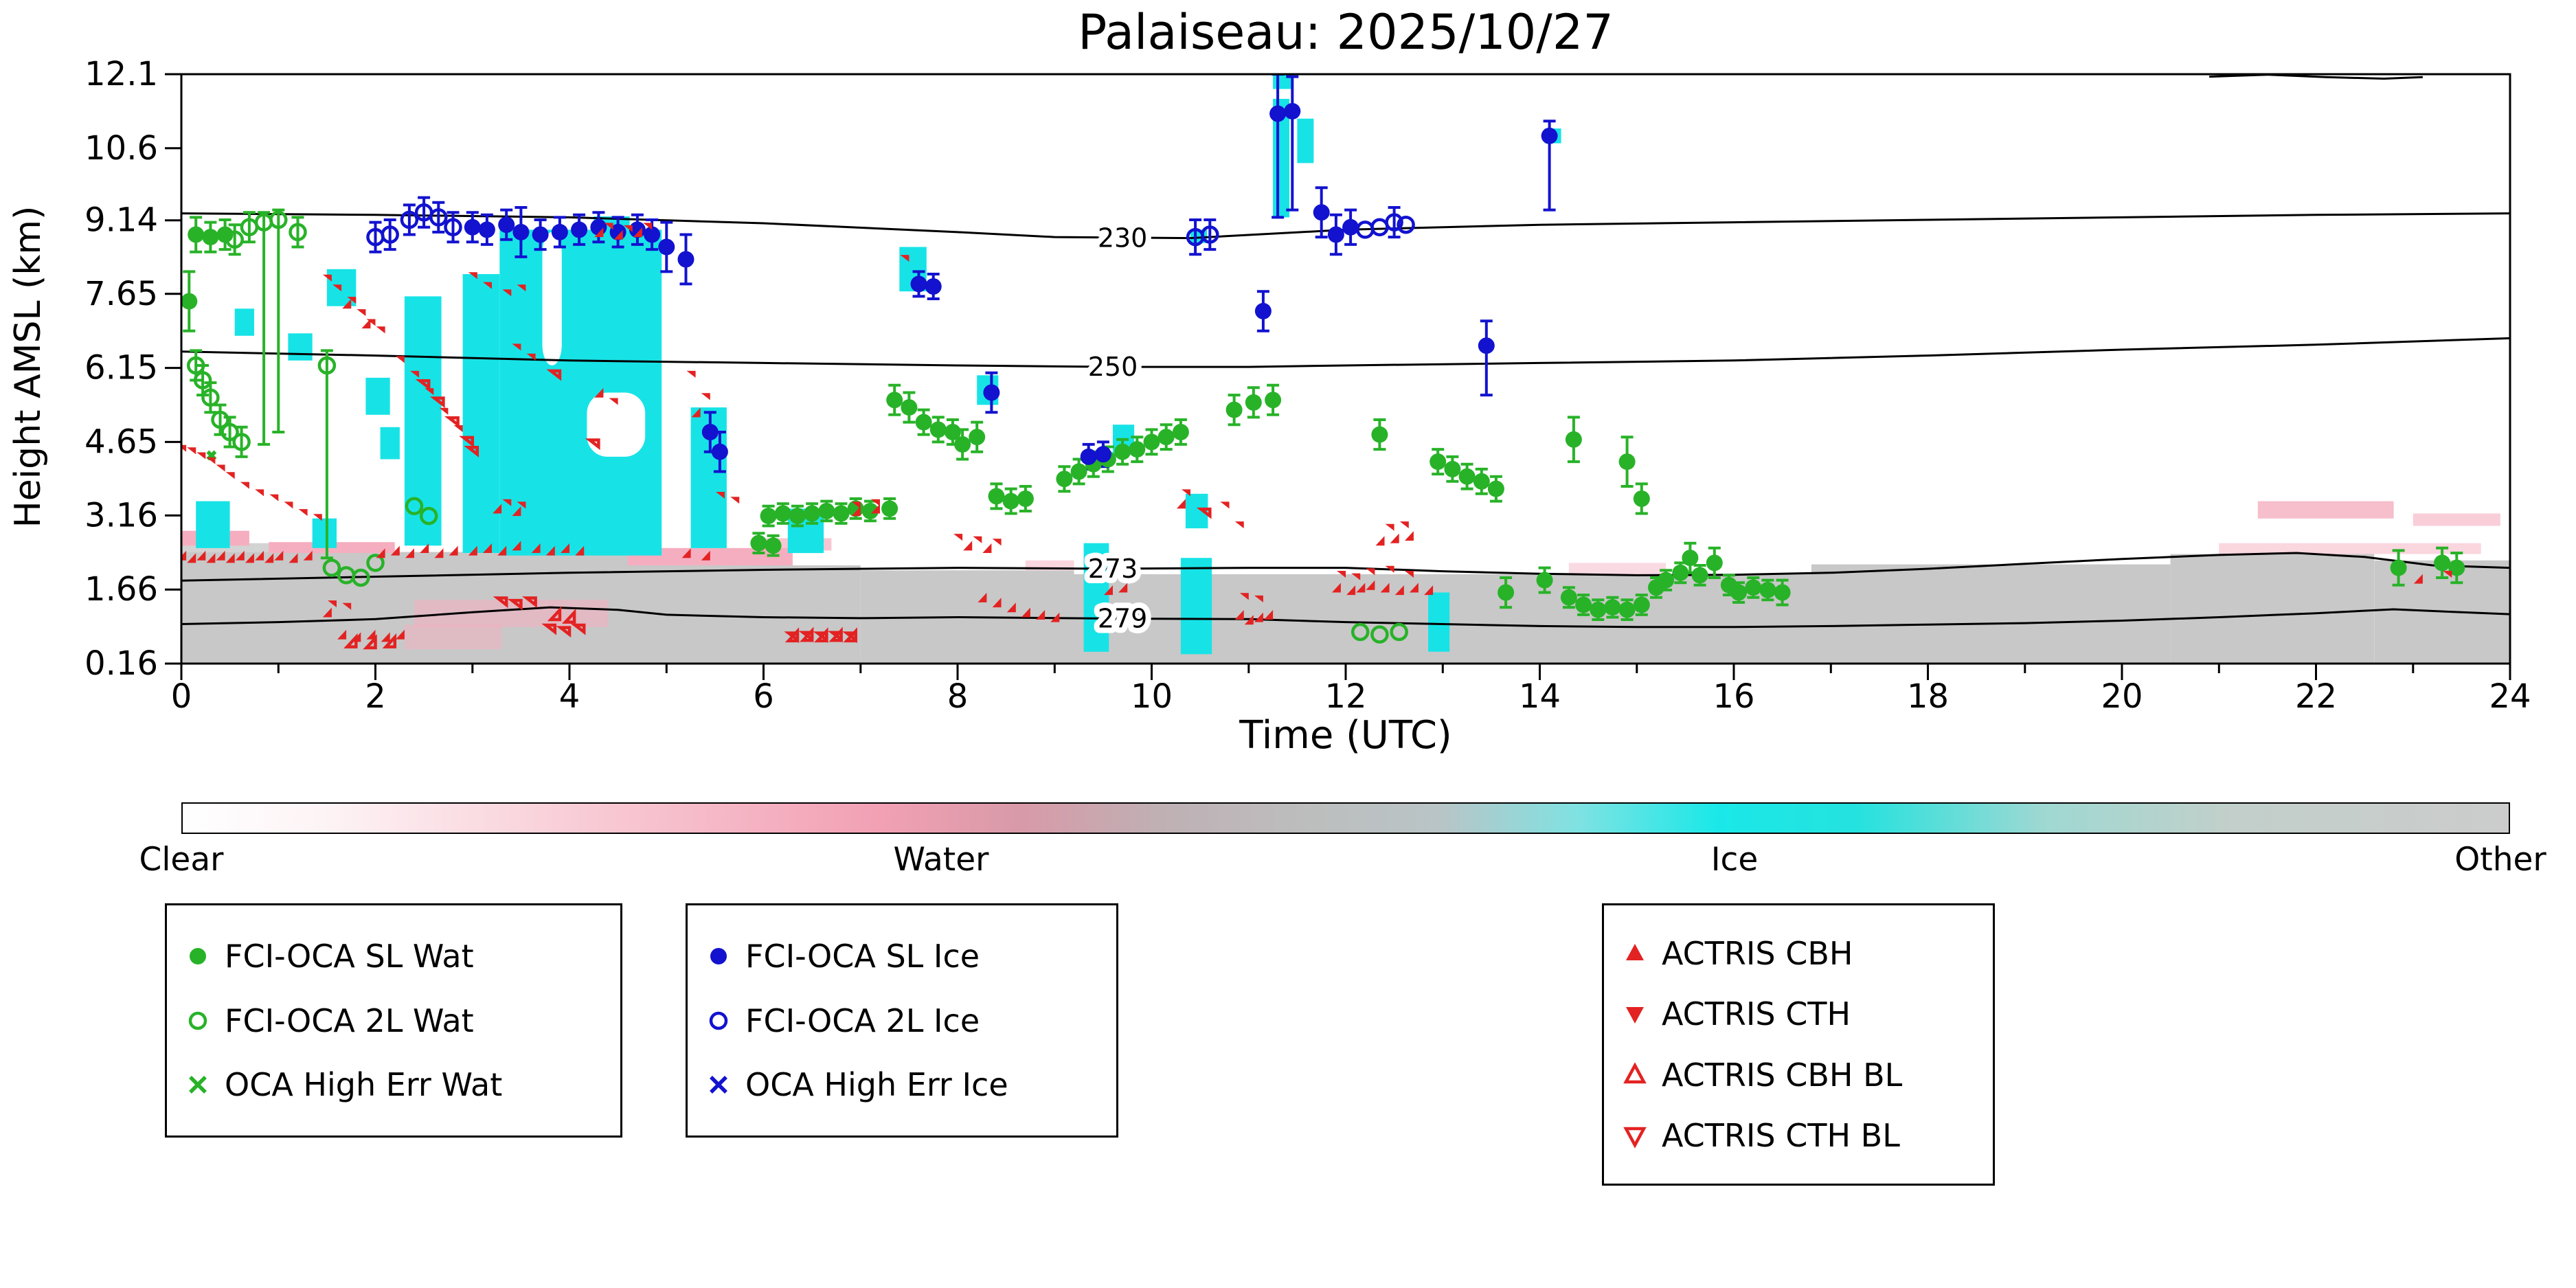  What do you see at coordinates (2510, 696) in the screenshot?
I see `x-tick-label: 24` at bounding box center [2510, 696].